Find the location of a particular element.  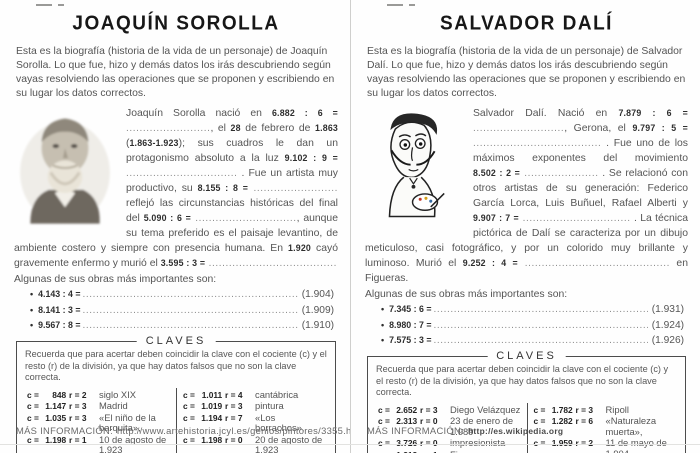

clave-row: c = 1.313 r = 1 Figueras is located at coordinates (451, 451).